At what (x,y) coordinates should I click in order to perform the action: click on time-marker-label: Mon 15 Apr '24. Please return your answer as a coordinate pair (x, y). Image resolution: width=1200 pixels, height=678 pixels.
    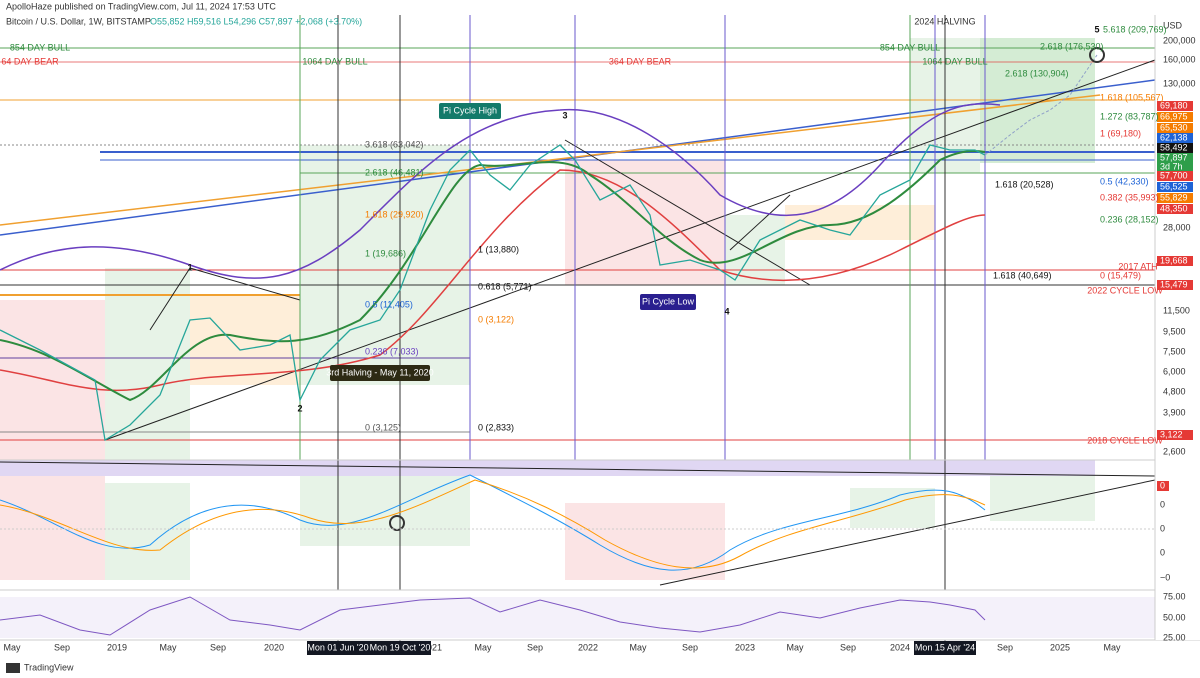
    Looking at the image, I should click on (945, 647).